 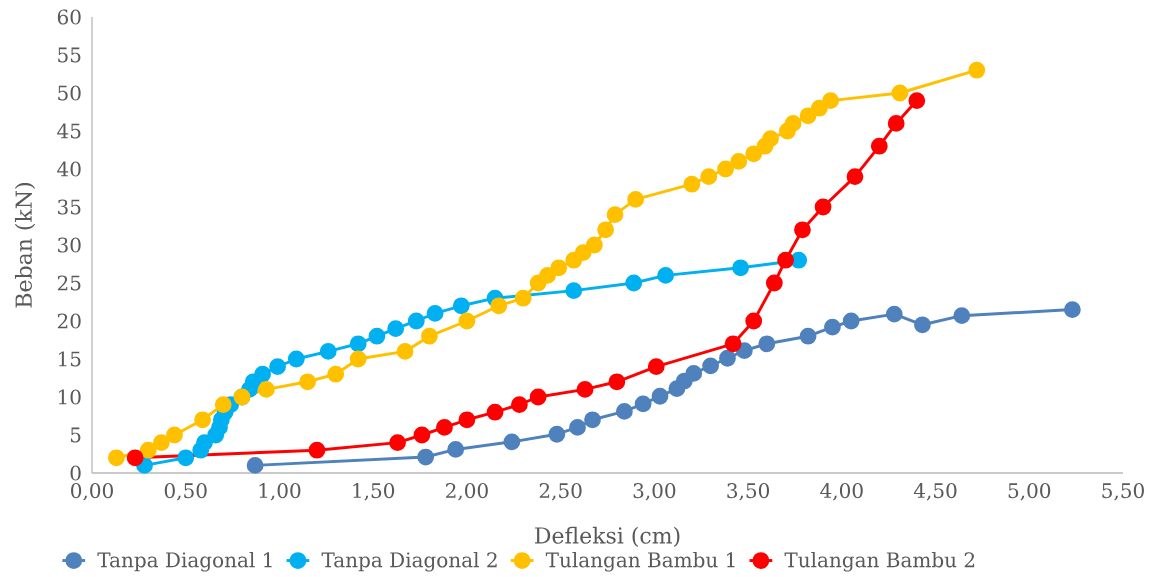 What do you see at coordinates (69, 55) in the screenshot?
I see `y-tick-label: 55` at bounding box center [69, 55].